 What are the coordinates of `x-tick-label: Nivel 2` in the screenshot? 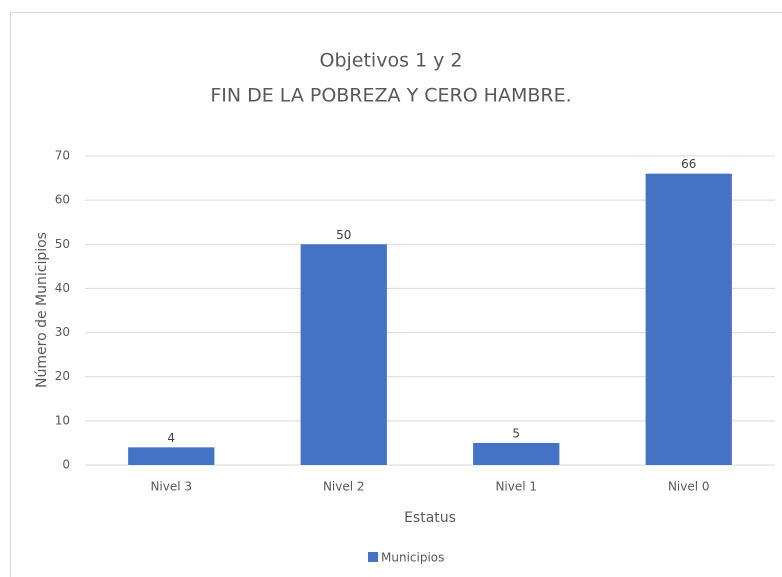 It's located at (344, 487).